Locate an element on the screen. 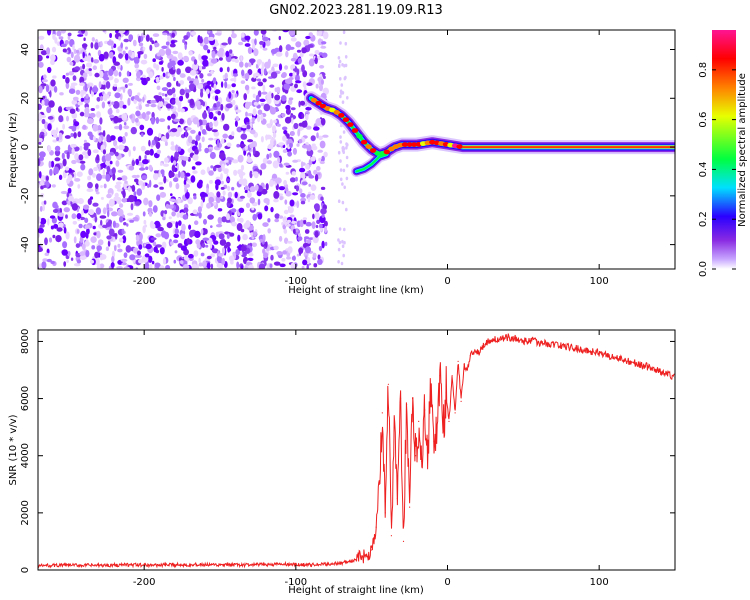 The height and width of the screenshot is (600, 750). signal-peak is located at coordinates (350, 124).